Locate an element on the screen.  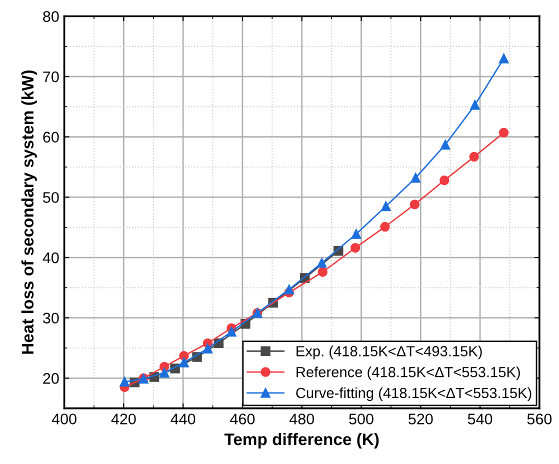
y-tick-label: 20 is located at coordinates (51, 378).